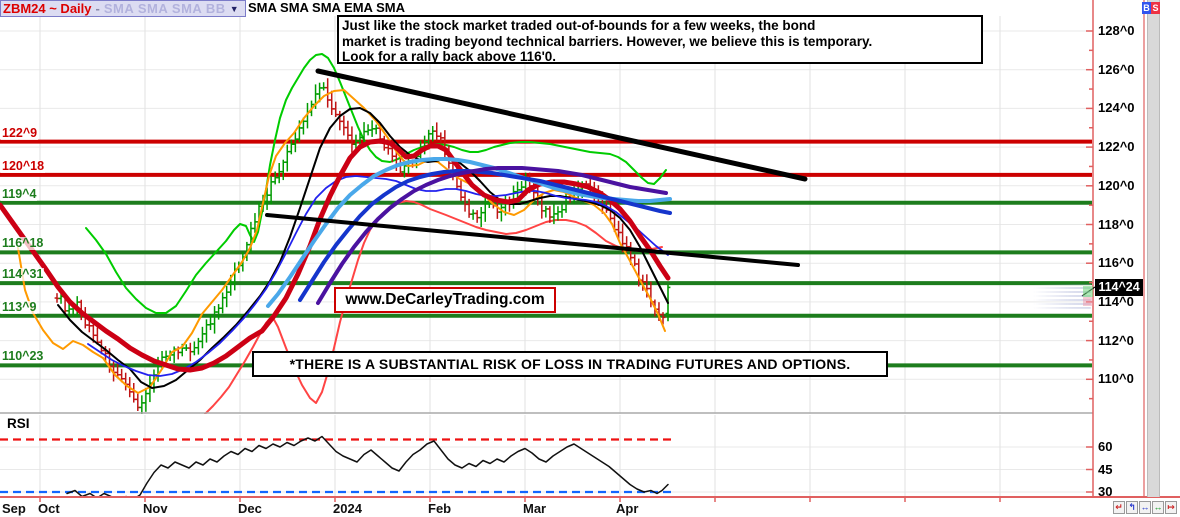 The height and width of the screenshot is (517, 1180). Describe the element at coordinates (1105, 446) in the screenshot. I see `rsi-axis-label: 60` at that location.